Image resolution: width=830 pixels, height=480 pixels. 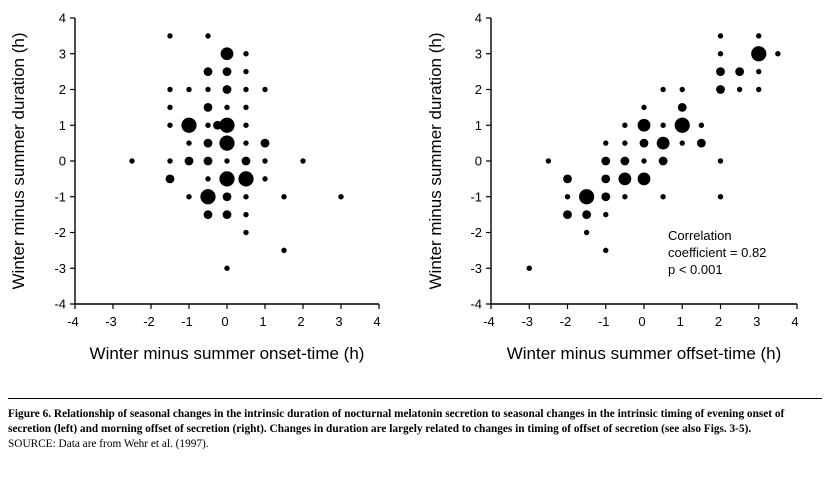 What do you see at coordinates (756, 321) in the screenshot?
I see `x-tick-label: 3` at bounding box center [756, 321].